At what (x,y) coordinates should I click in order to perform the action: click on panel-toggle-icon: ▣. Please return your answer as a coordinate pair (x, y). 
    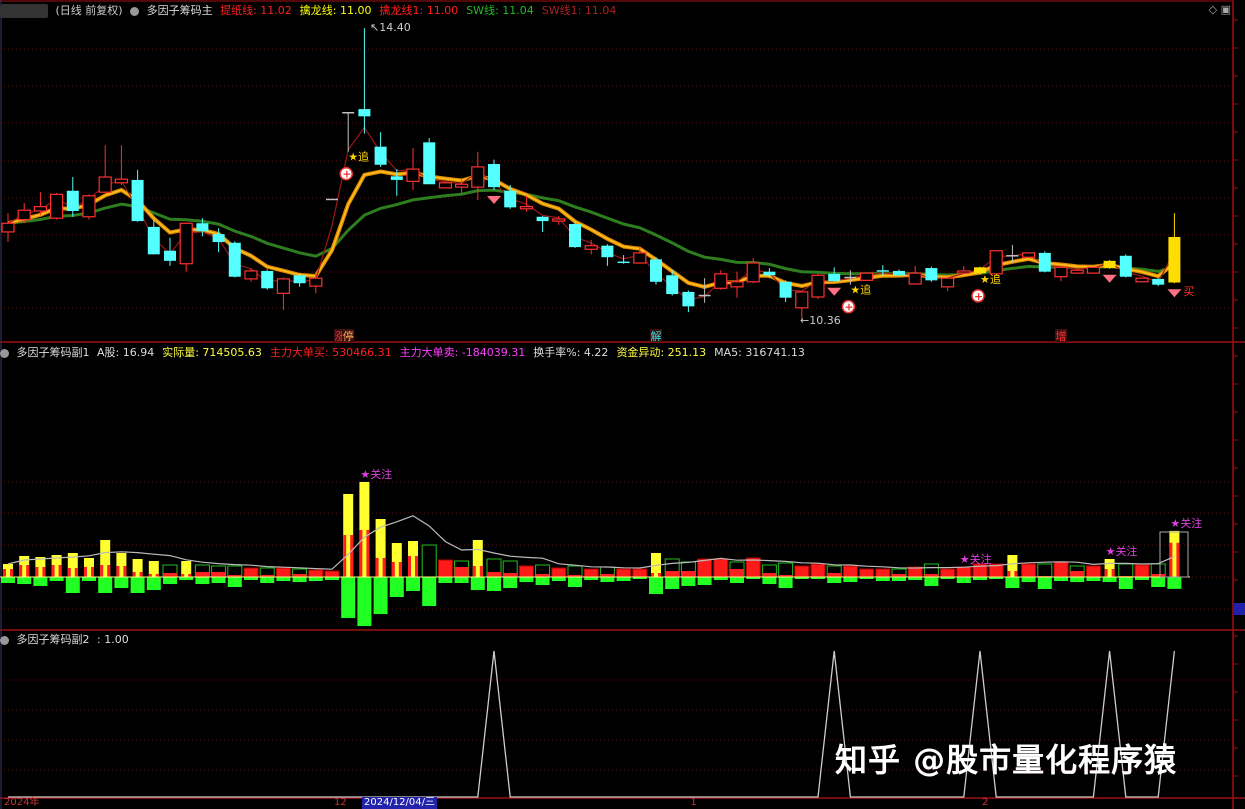
    Looking at the image, I should click on (1225, 9).